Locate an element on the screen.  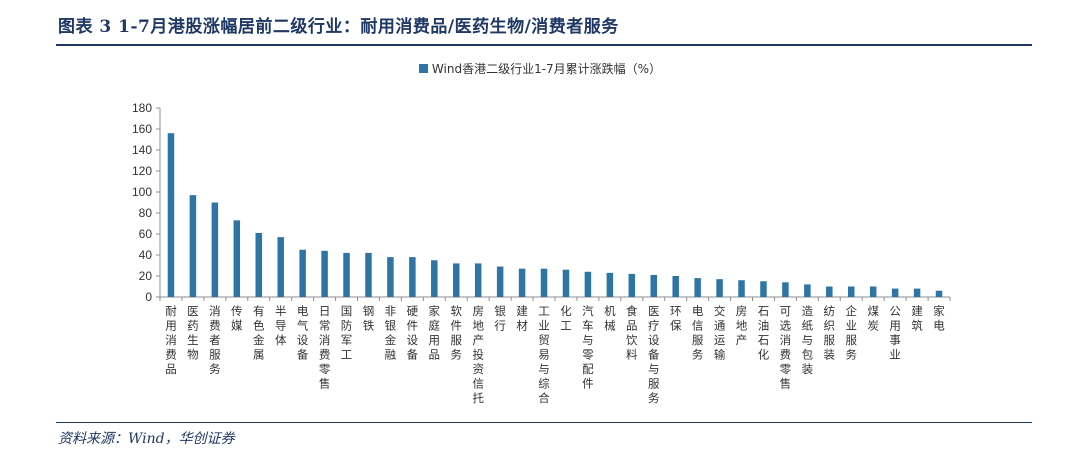
y-tick-label: 80 is located at coordinates (146, 213).